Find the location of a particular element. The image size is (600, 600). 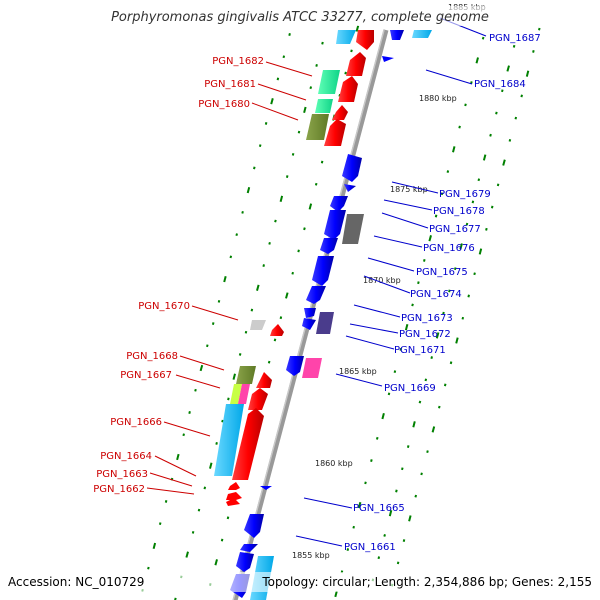

gene-label-right: PGN_1672 is located at coordinates (425, 334).